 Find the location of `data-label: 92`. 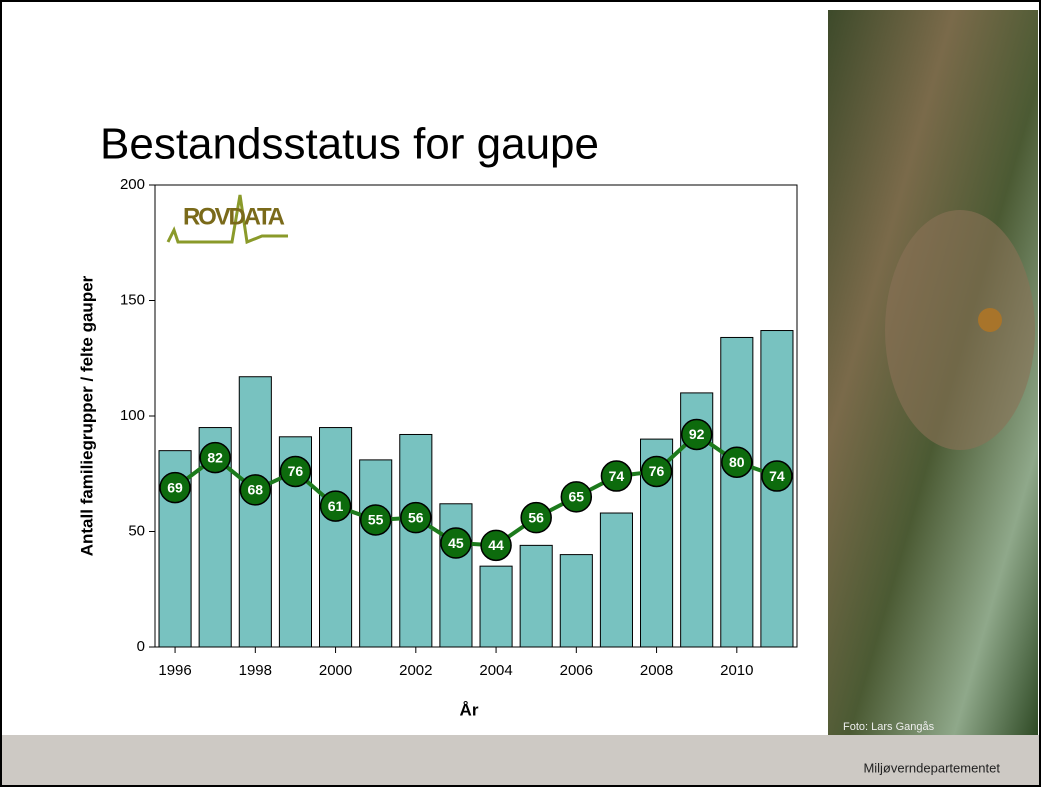

data-label: 92 is located at coordinates (697, 434).